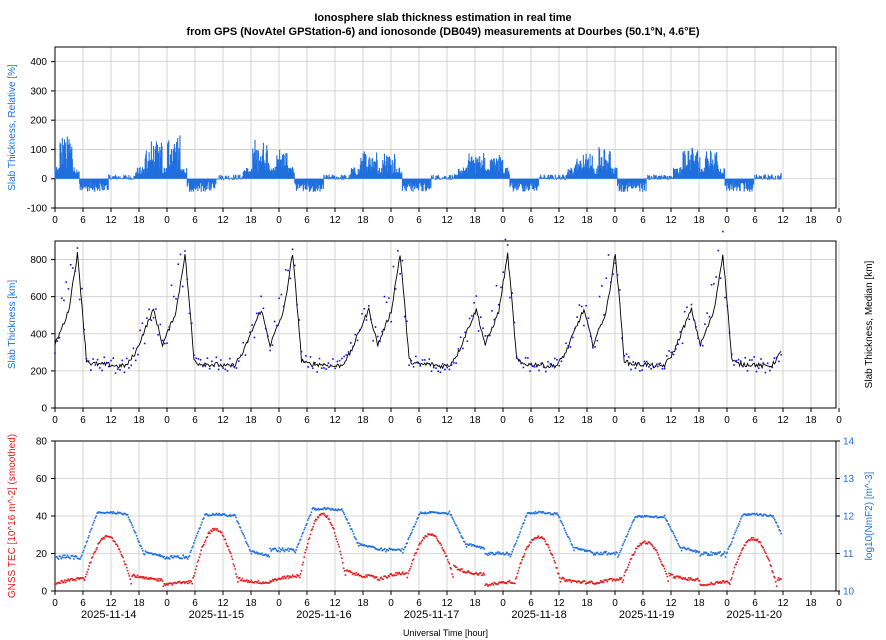 The image size is (886, 640). What do you see at coordinates (335, 420) in the screenshot?
I see `x-tick-label: 12` at bounding box center [335, 420].